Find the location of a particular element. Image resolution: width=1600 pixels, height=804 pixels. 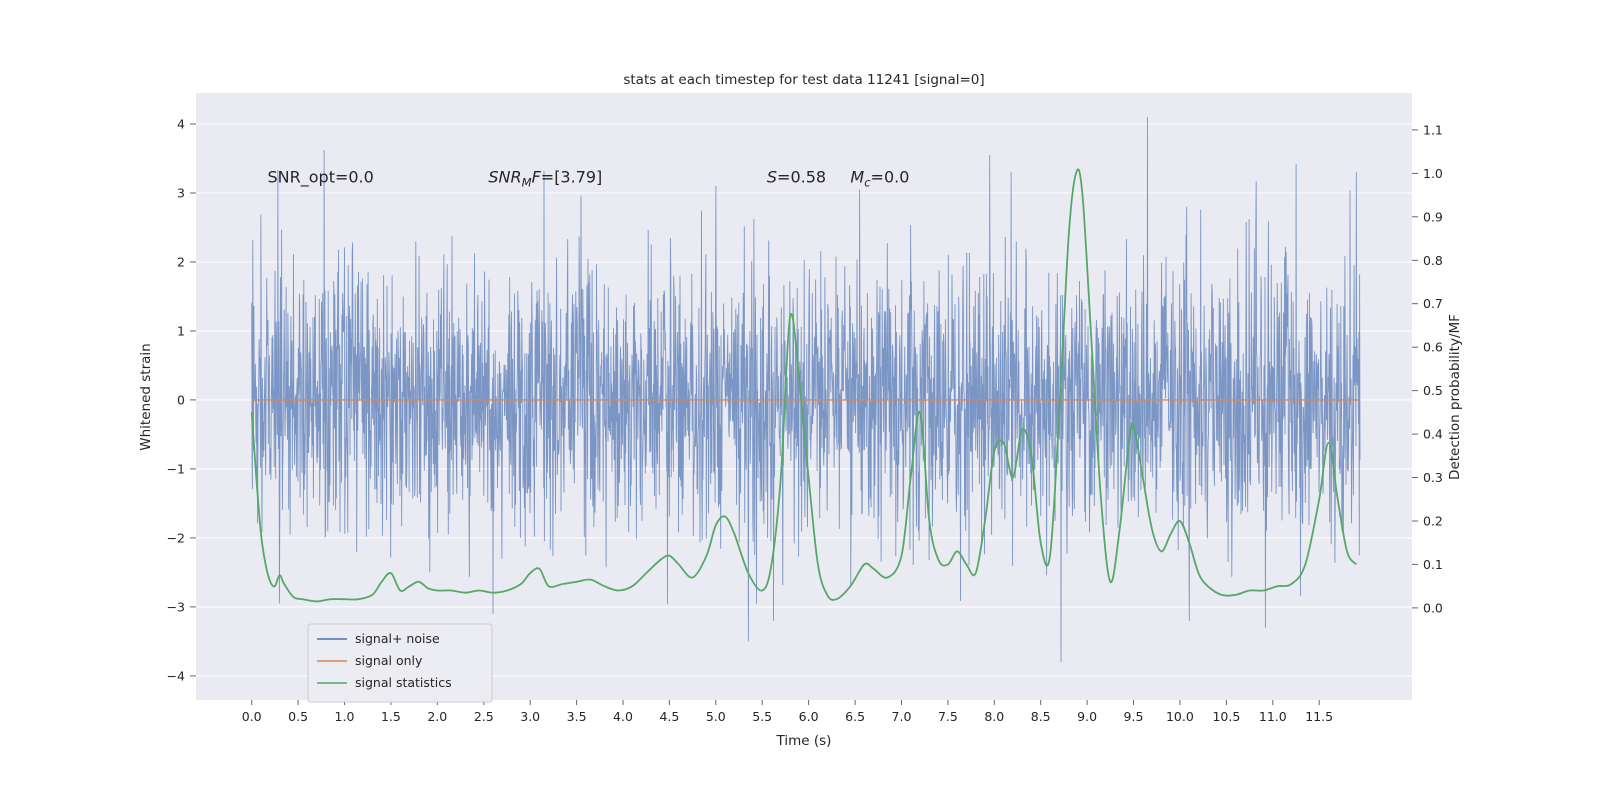

annotation: S=0.58 is located at coordinates (796, 177).